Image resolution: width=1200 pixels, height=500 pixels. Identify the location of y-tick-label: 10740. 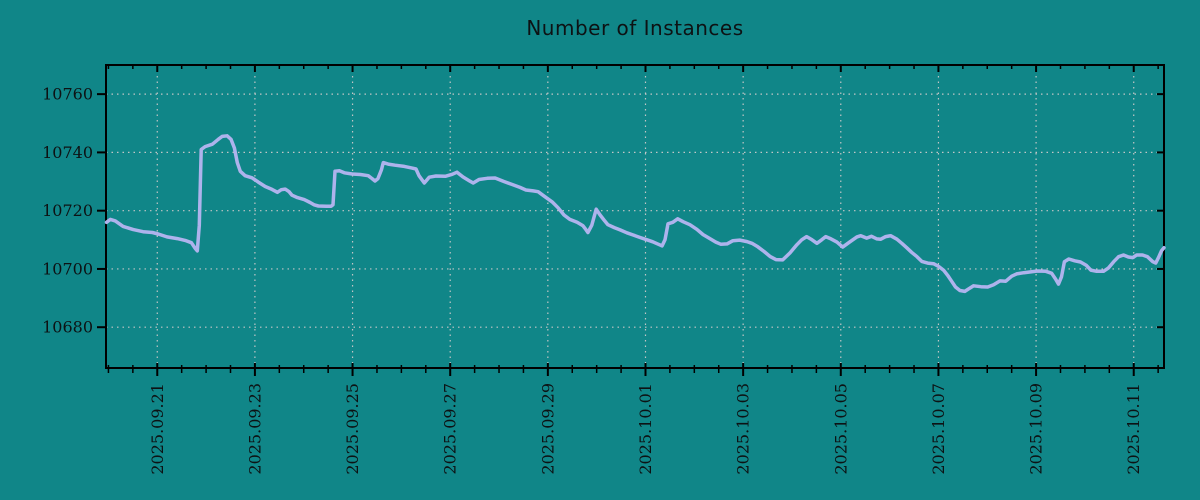
(67, 152).